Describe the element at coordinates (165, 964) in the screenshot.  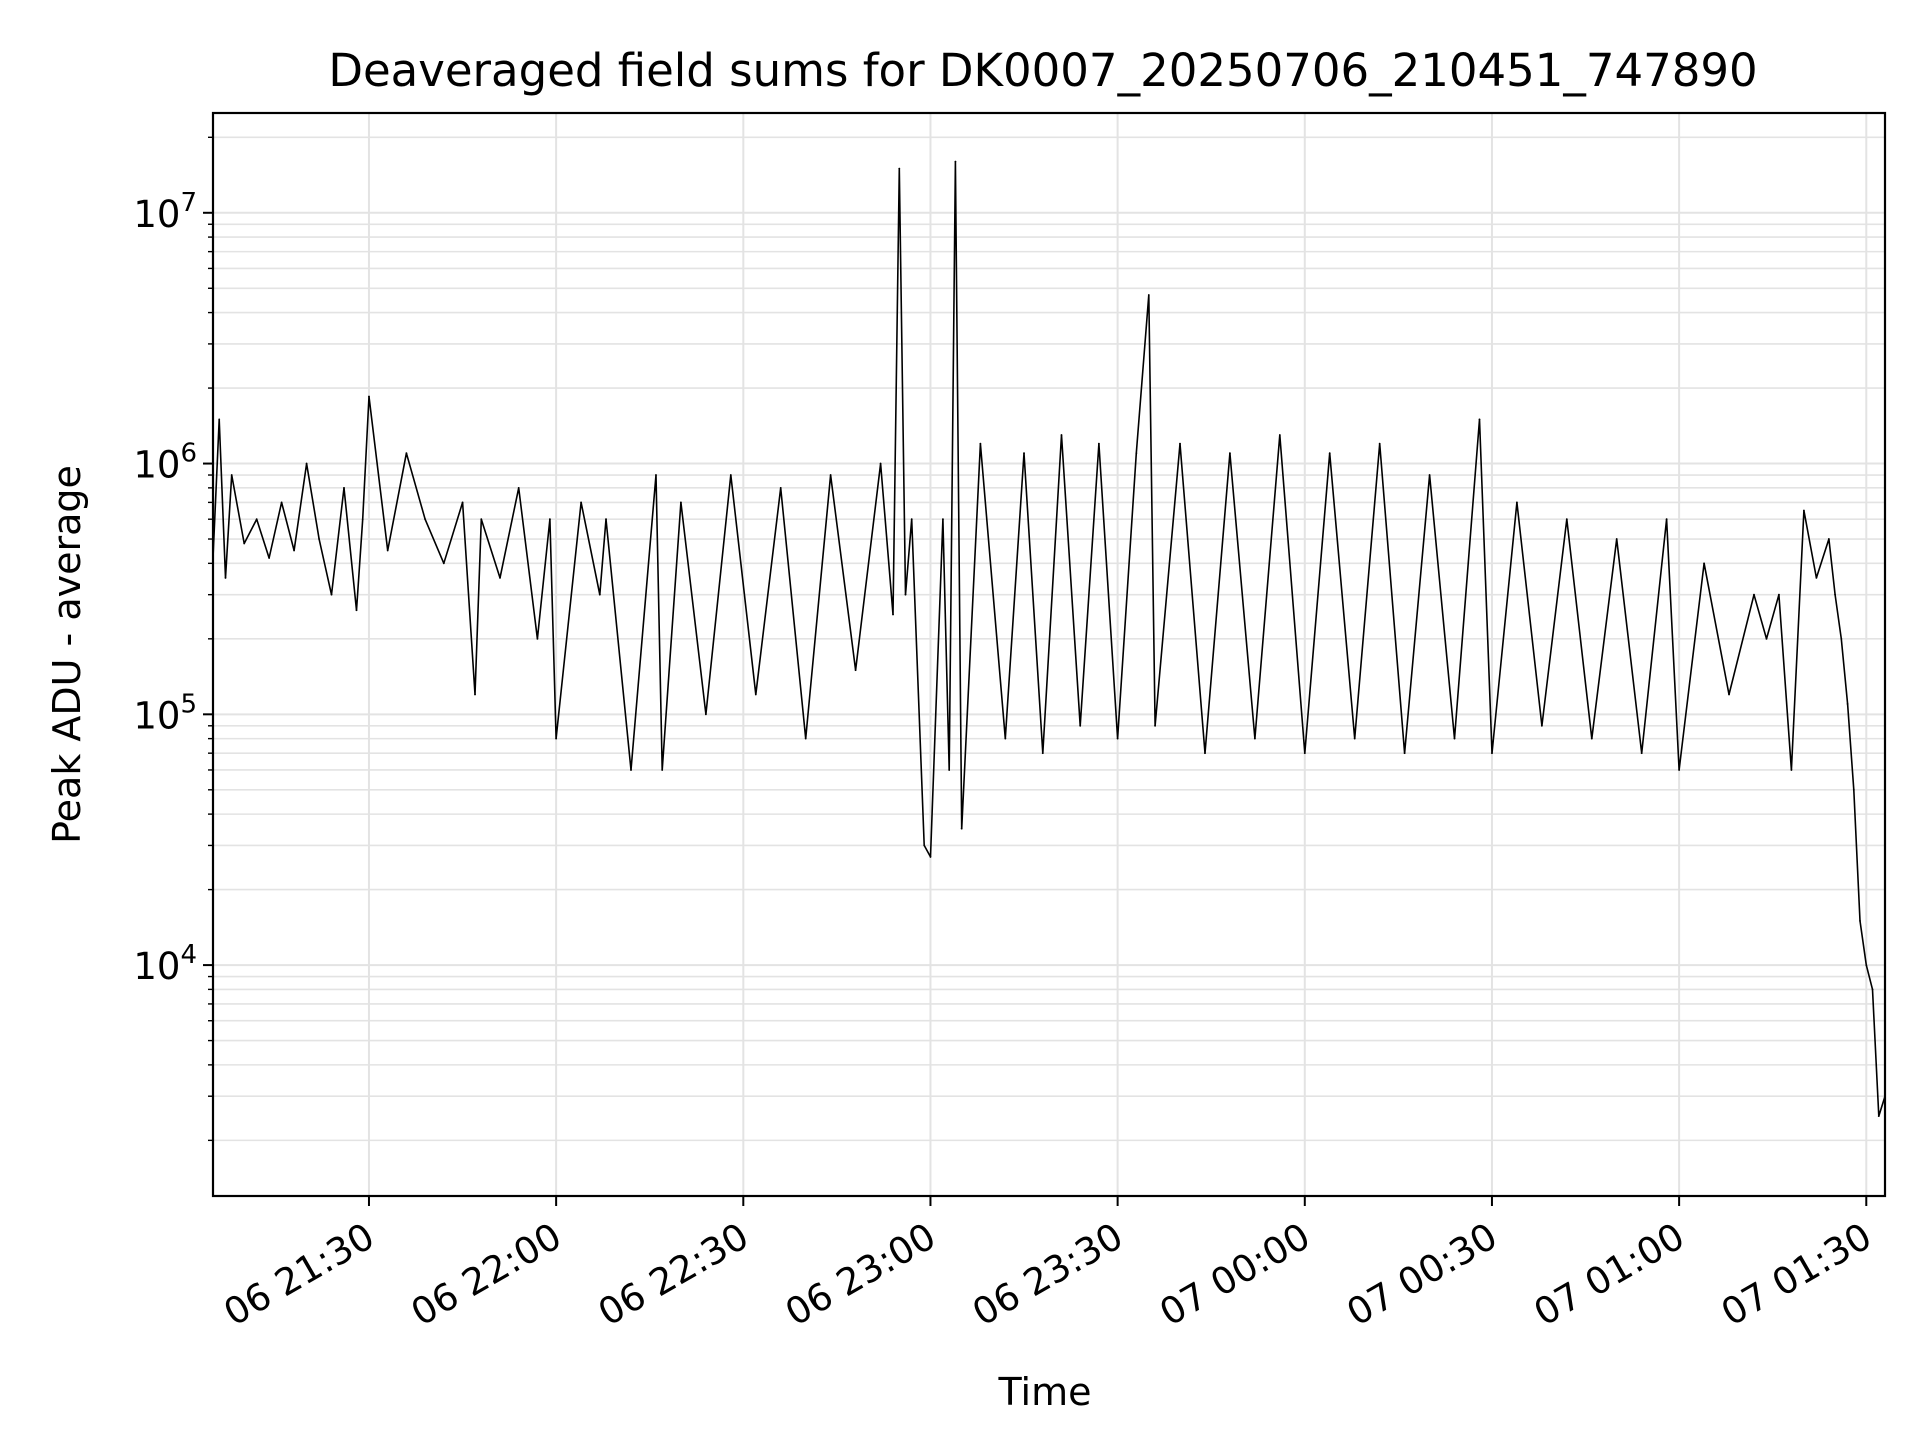
I see `y-tick-label: 104` at that location.